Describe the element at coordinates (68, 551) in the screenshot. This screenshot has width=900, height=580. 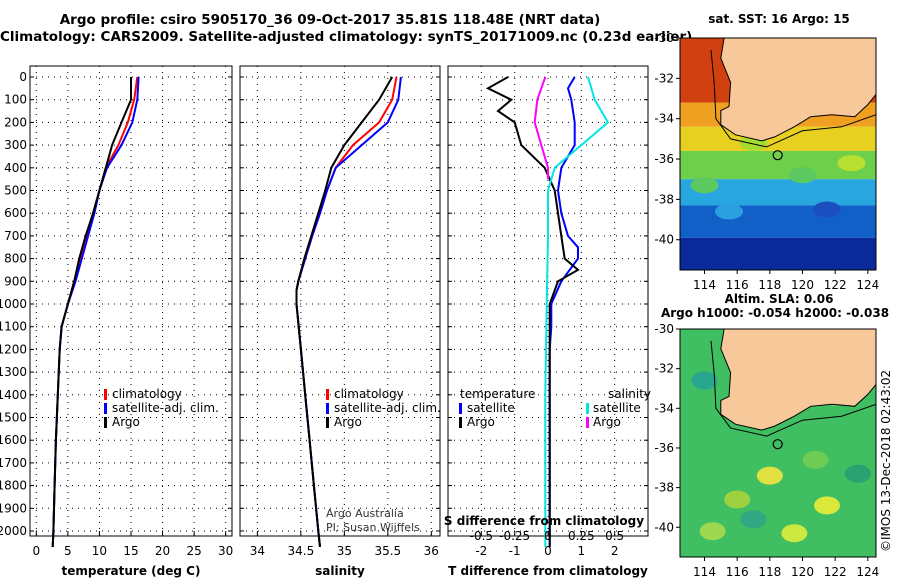
I see `x-tick-label: 5` at that location.